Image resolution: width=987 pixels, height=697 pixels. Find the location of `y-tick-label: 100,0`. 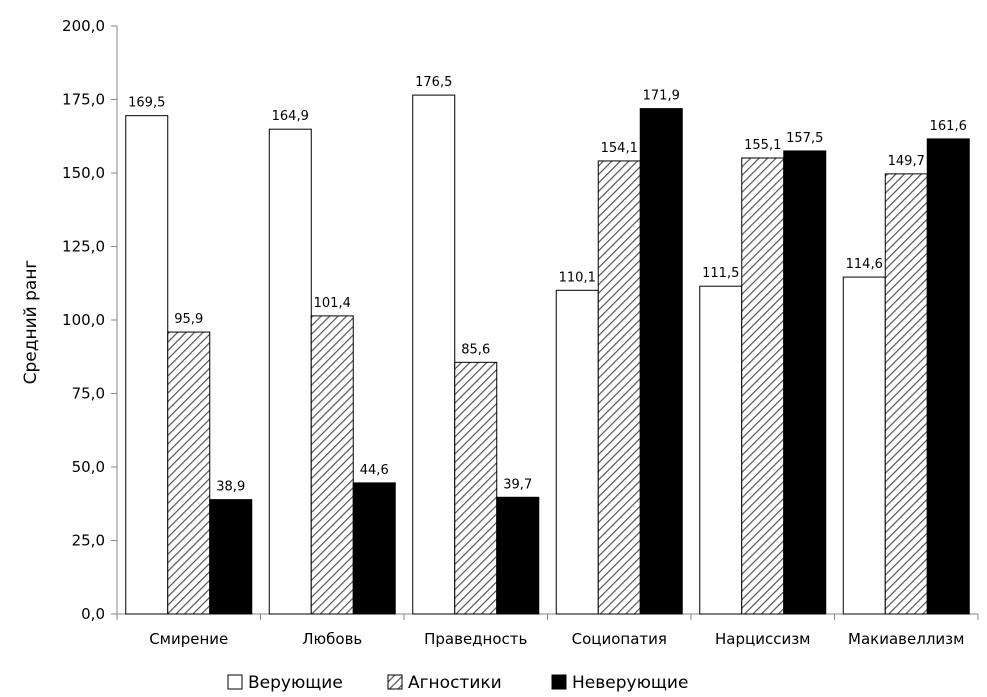

y-tick-label: 100,0 is located at coordinates (83, 320).